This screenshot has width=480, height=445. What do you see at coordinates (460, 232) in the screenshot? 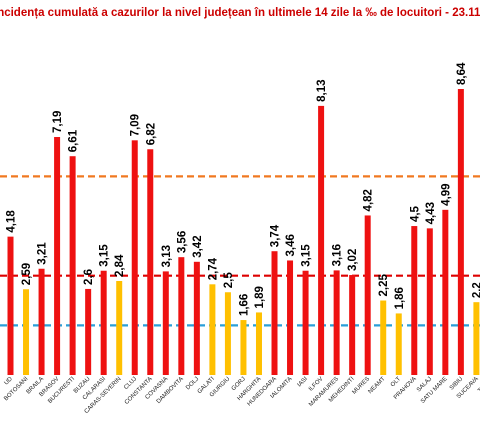
I see `bar-sibiu` at bounding box center [460, 232].